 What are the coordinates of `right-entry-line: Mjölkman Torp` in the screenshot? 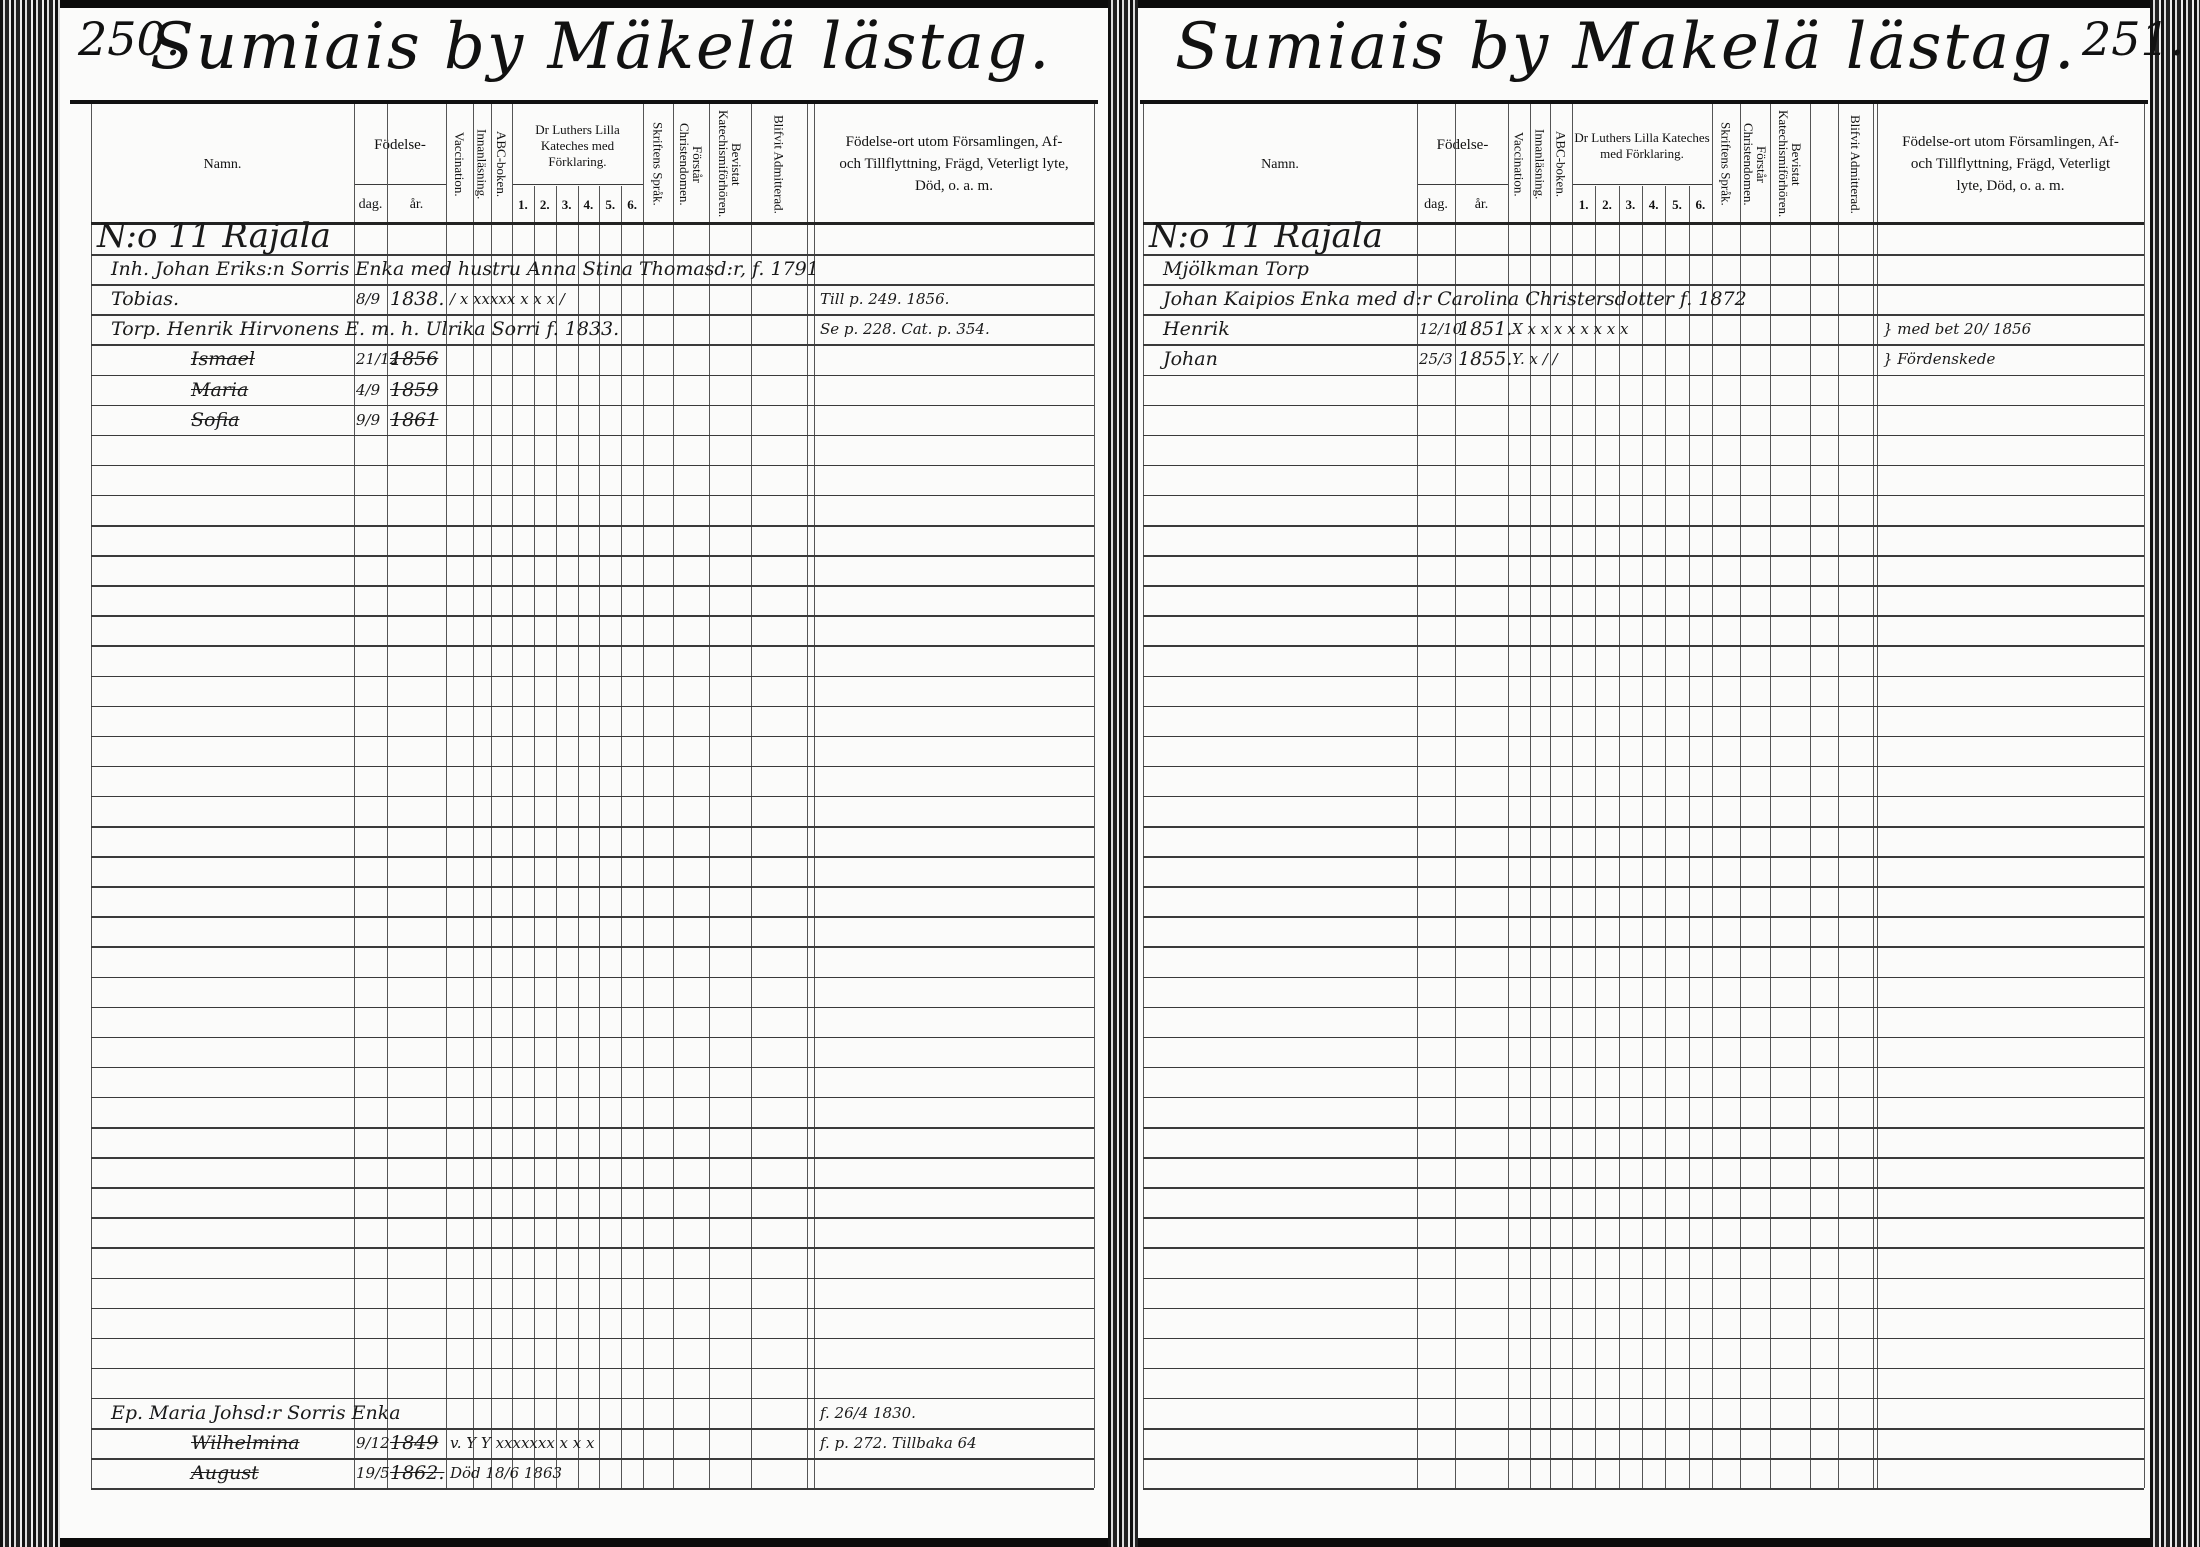 It's located at (1236, 269).